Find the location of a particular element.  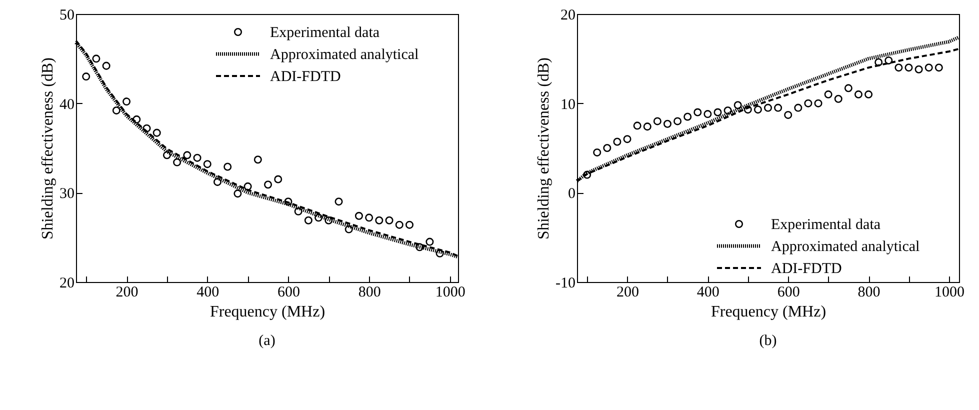

text: (b) is located at coordinates (768, 341).